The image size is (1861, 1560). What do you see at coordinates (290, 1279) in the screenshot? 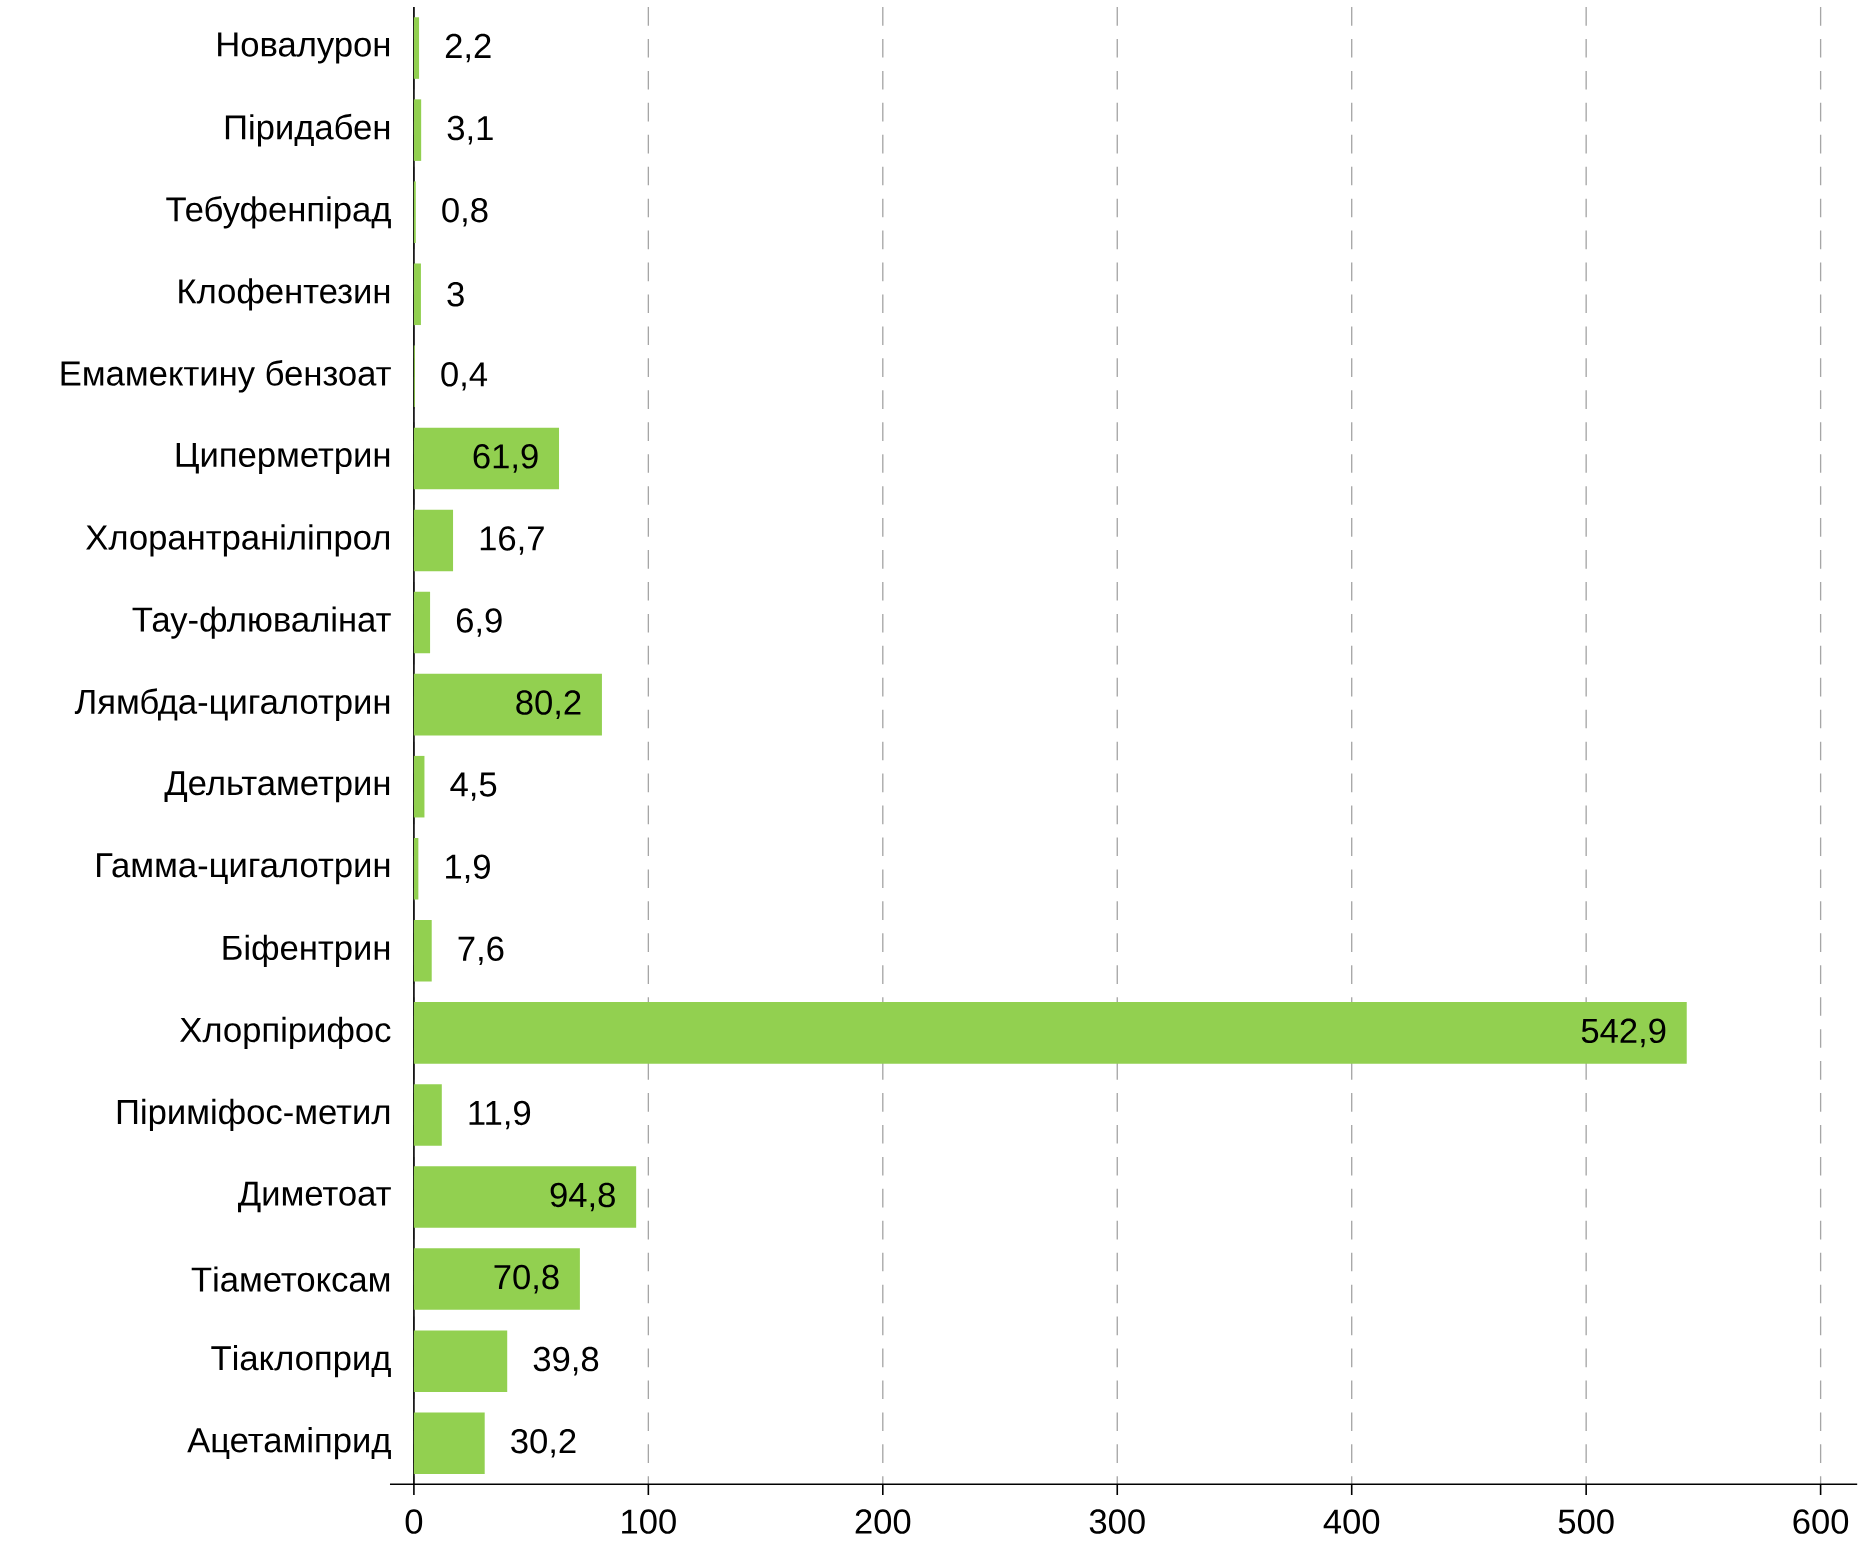
I see `y-tick-label: Тіаметоксам` at bounding box center [290, 1279].